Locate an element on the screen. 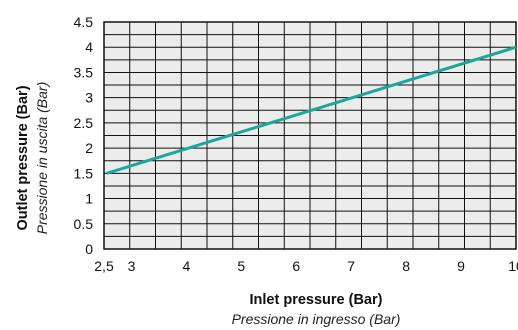  x-tick-label: 6 is located at coordinates (296, 266).